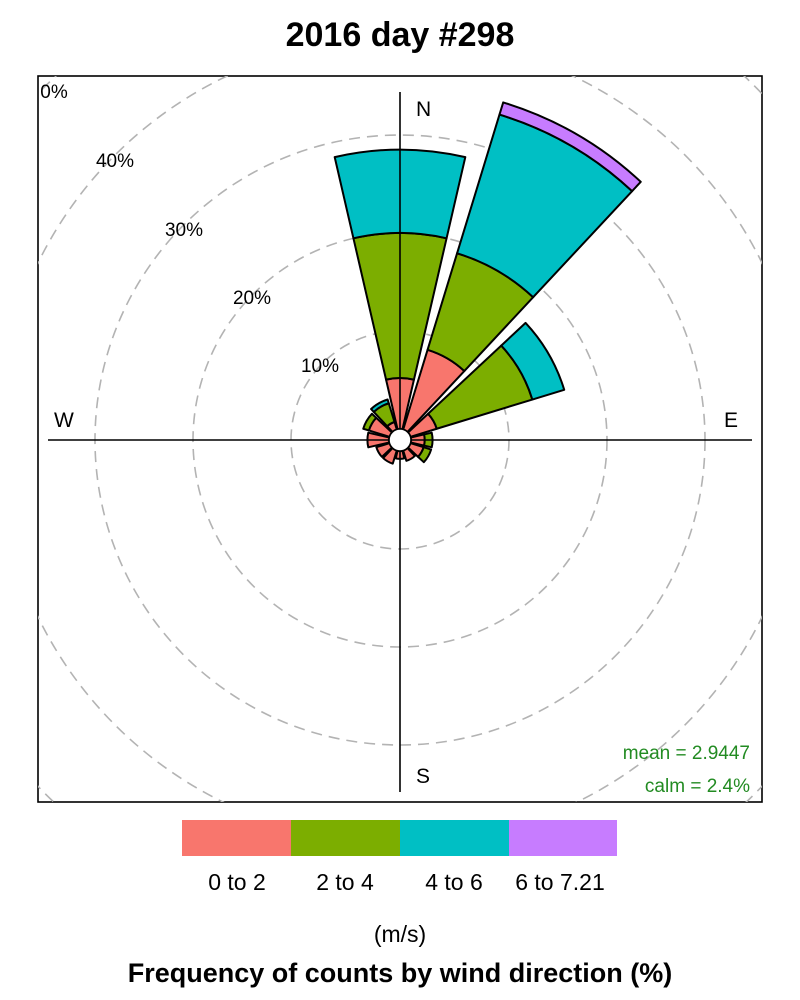  Describe the element at coordinates (400, 934) in the screenshot. I see `units-label: (m/s)` at that location.